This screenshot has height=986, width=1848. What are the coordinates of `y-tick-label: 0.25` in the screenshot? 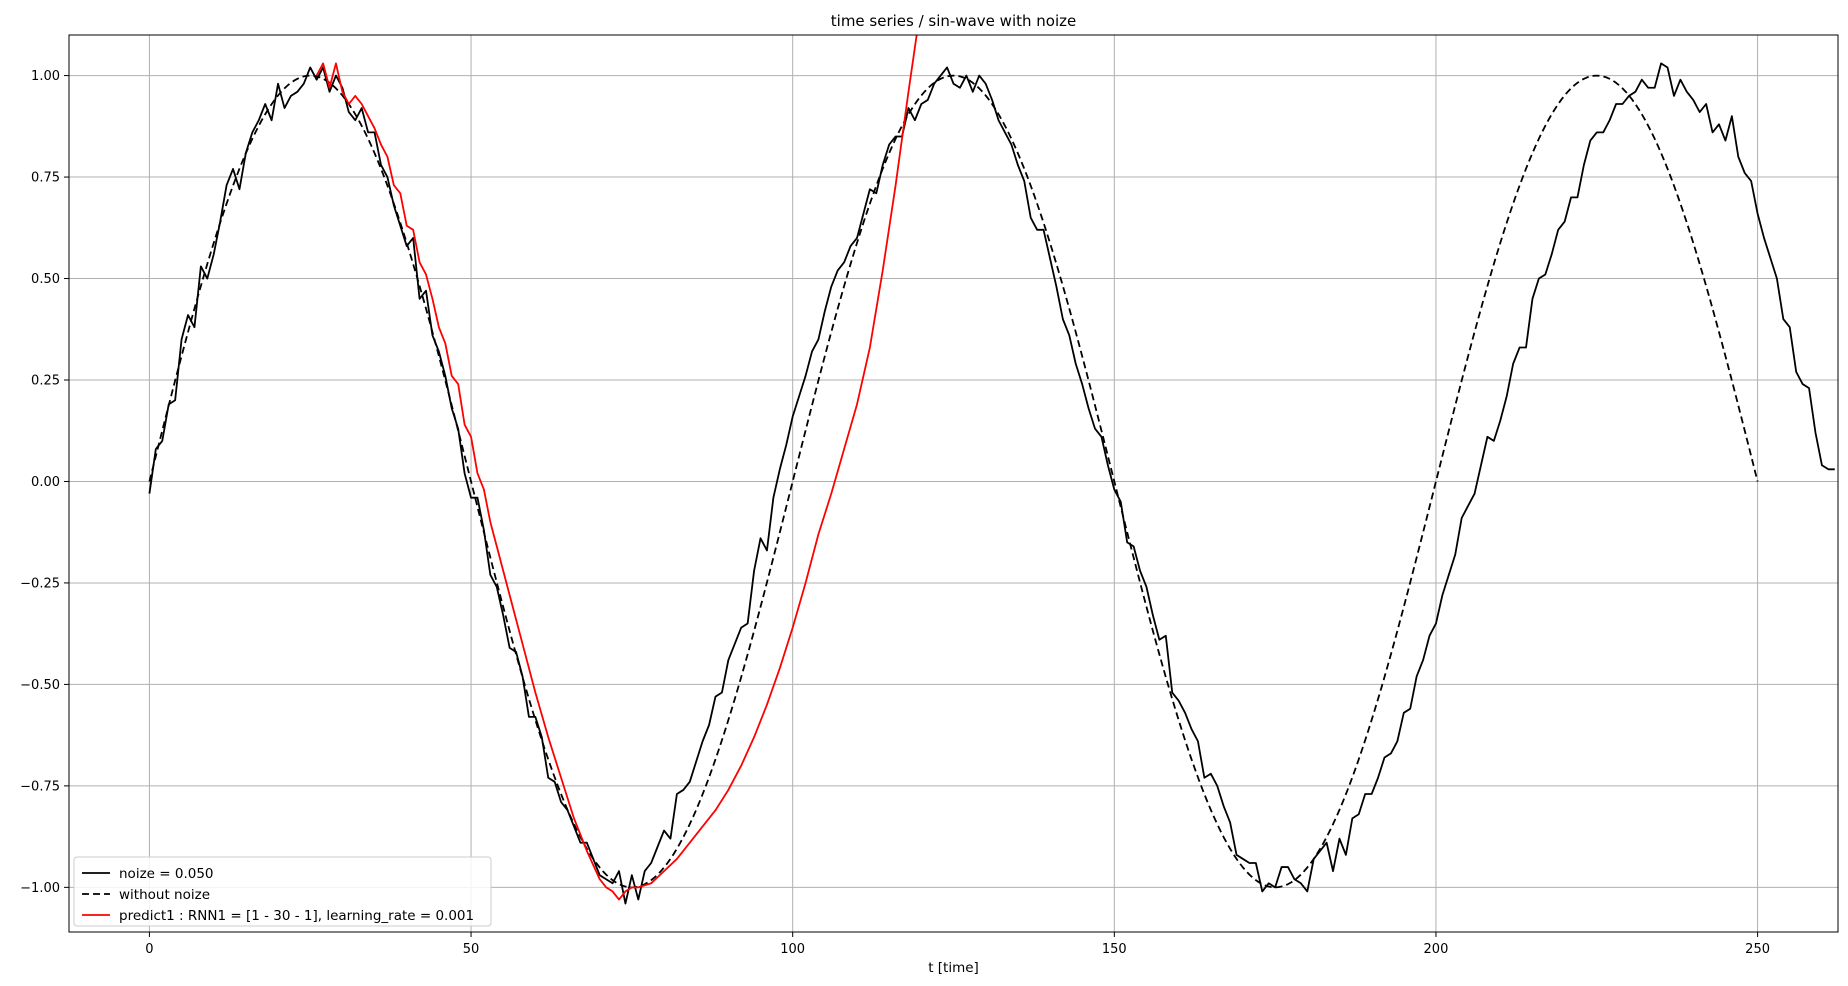 It's located at (45, 381).